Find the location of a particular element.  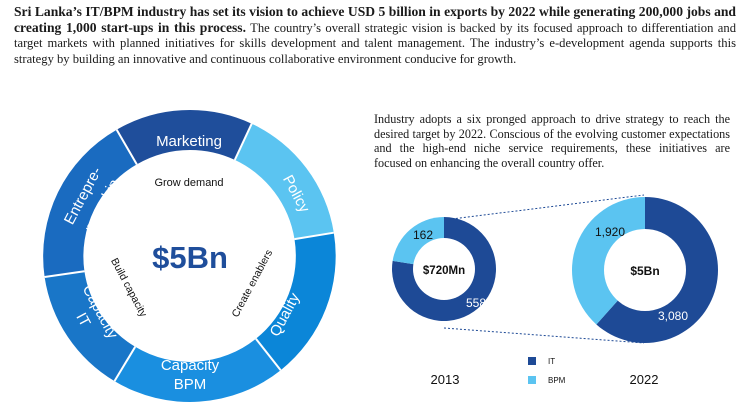

donut-2013-bpm-label: 162 is located at coordinates (423, 235).